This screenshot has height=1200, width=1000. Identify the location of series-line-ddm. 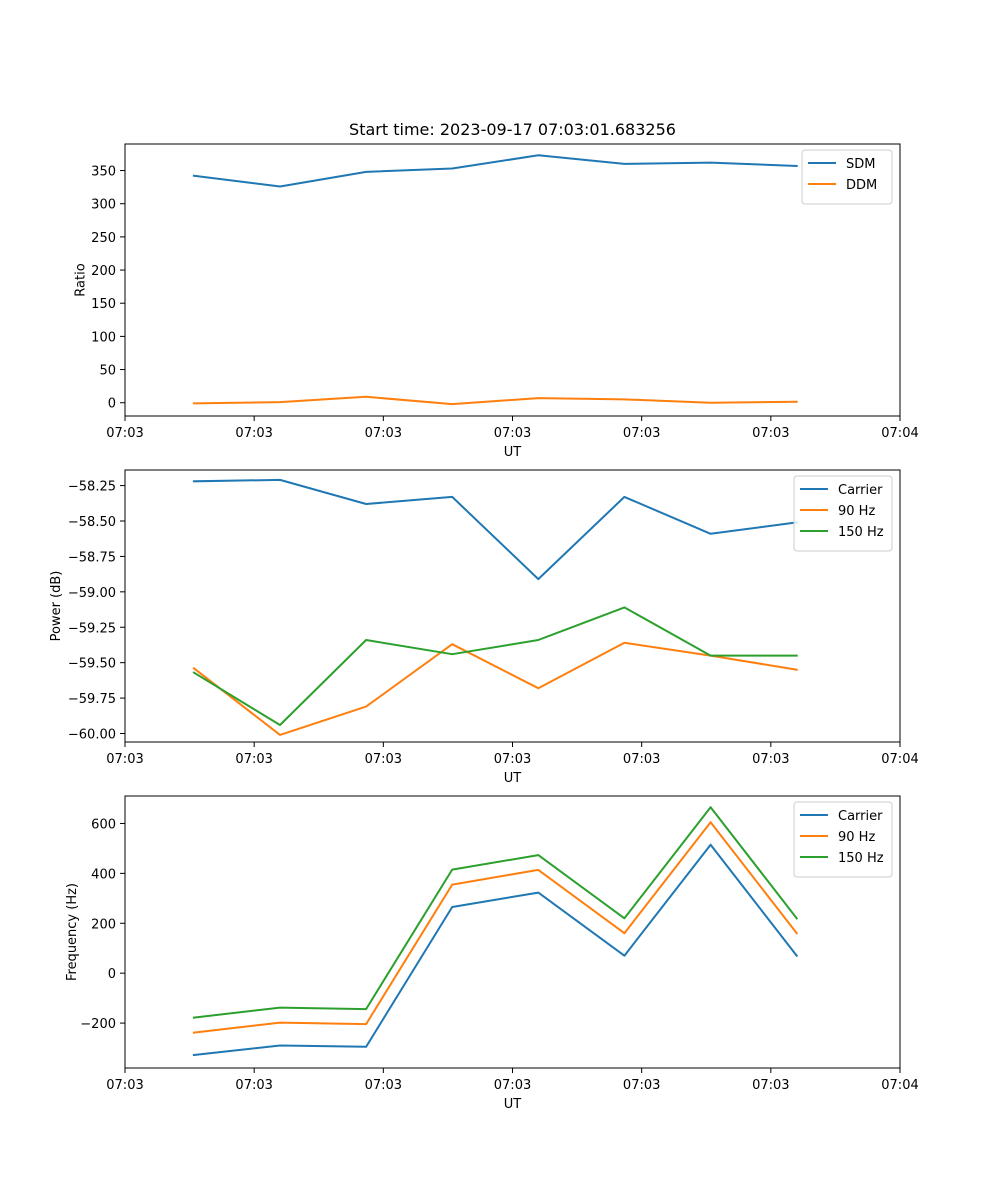
(495, 400).